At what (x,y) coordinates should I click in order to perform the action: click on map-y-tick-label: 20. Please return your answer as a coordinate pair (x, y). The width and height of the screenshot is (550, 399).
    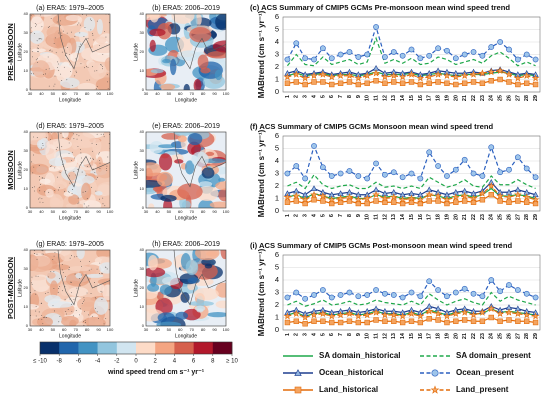
    Looking at the image, I should click on (26, 287).